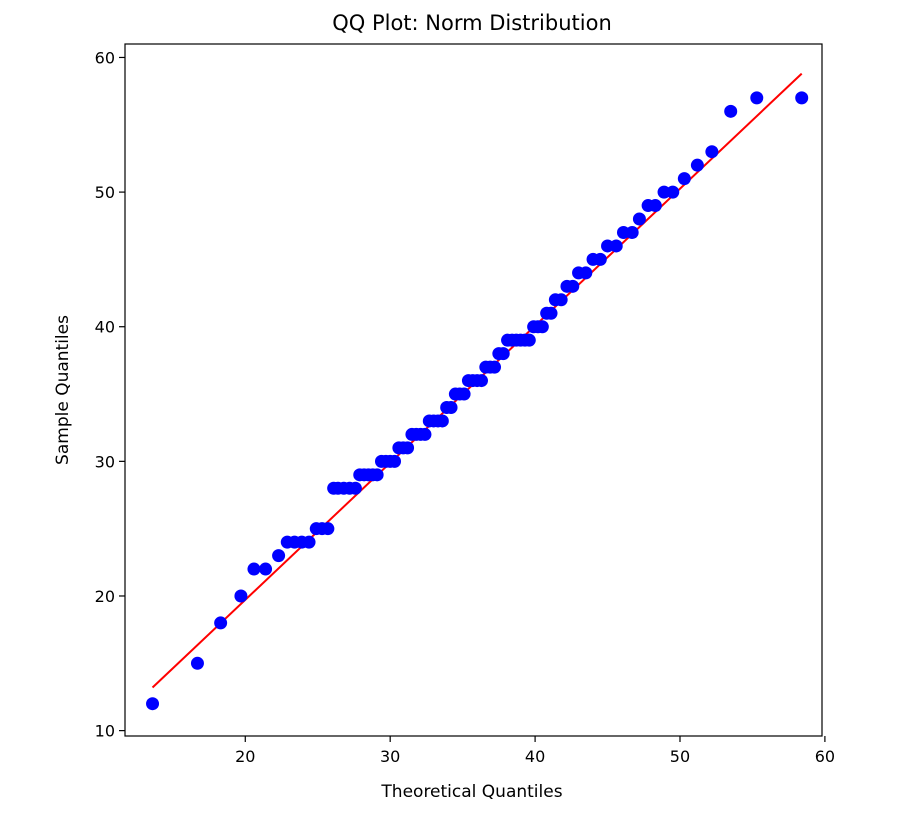 This screenshot has height=825, width=900. Describe the element at coordinates (105, 327) in the screenshot. I see `y-tick-label: 40` at that location.